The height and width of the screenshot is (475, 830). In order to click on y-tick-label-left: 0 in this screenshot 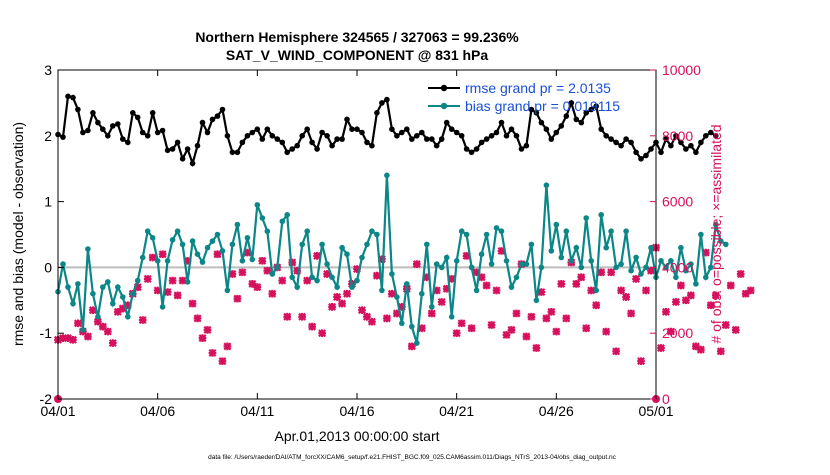, I will do `click(48, 267)`.